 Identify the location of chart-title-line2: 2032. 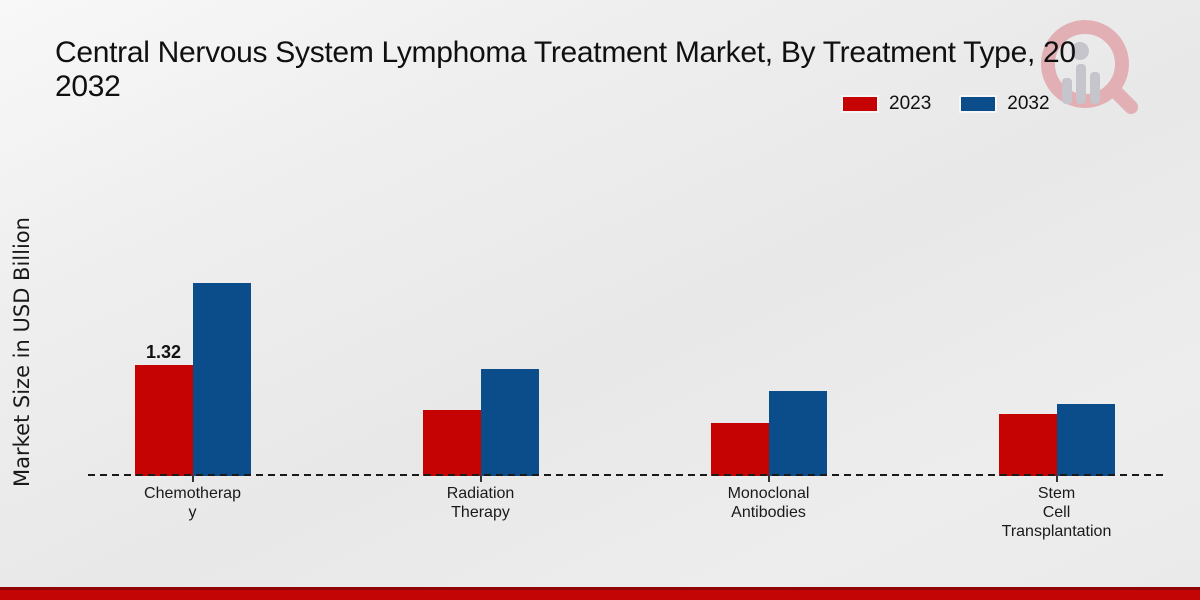
(88, 86).